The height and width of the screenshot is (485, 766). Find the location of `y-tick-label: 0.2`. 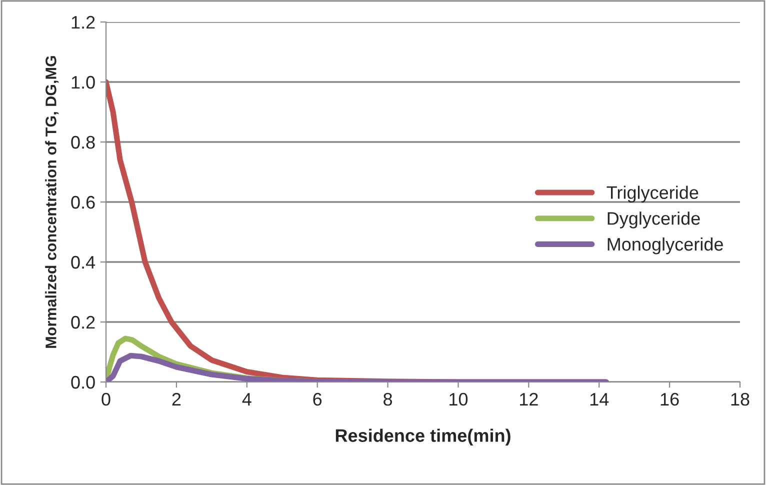

y-tick-label: 0.2 is located at coordinates (83, 322).